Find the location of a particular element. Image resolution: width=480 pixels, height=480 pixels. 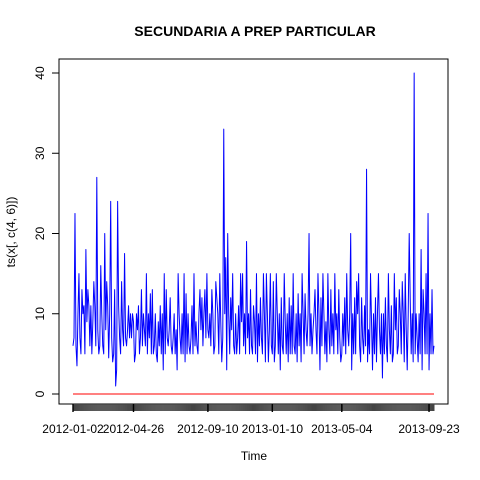

y-axis: 0 10 20 30 40 is located at coordinates (46, 231).